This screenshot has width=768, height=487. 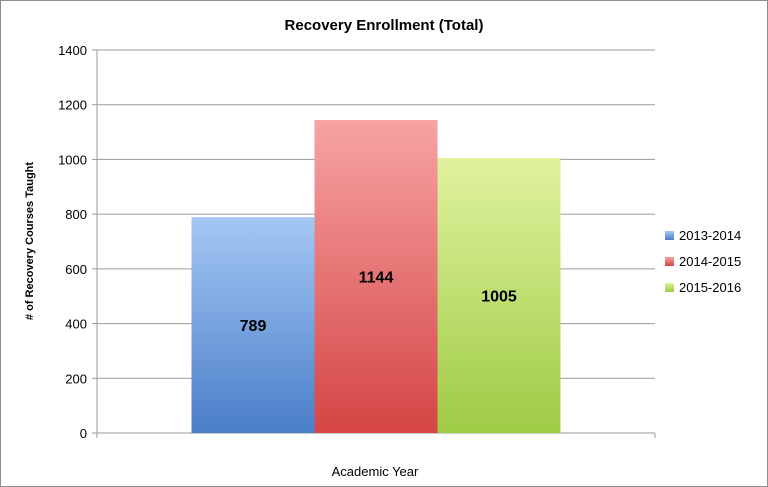 I want to click on y-axis-ticks: 0 200 400 600 800 1000 1200 1400, so click(x=72, y=242).